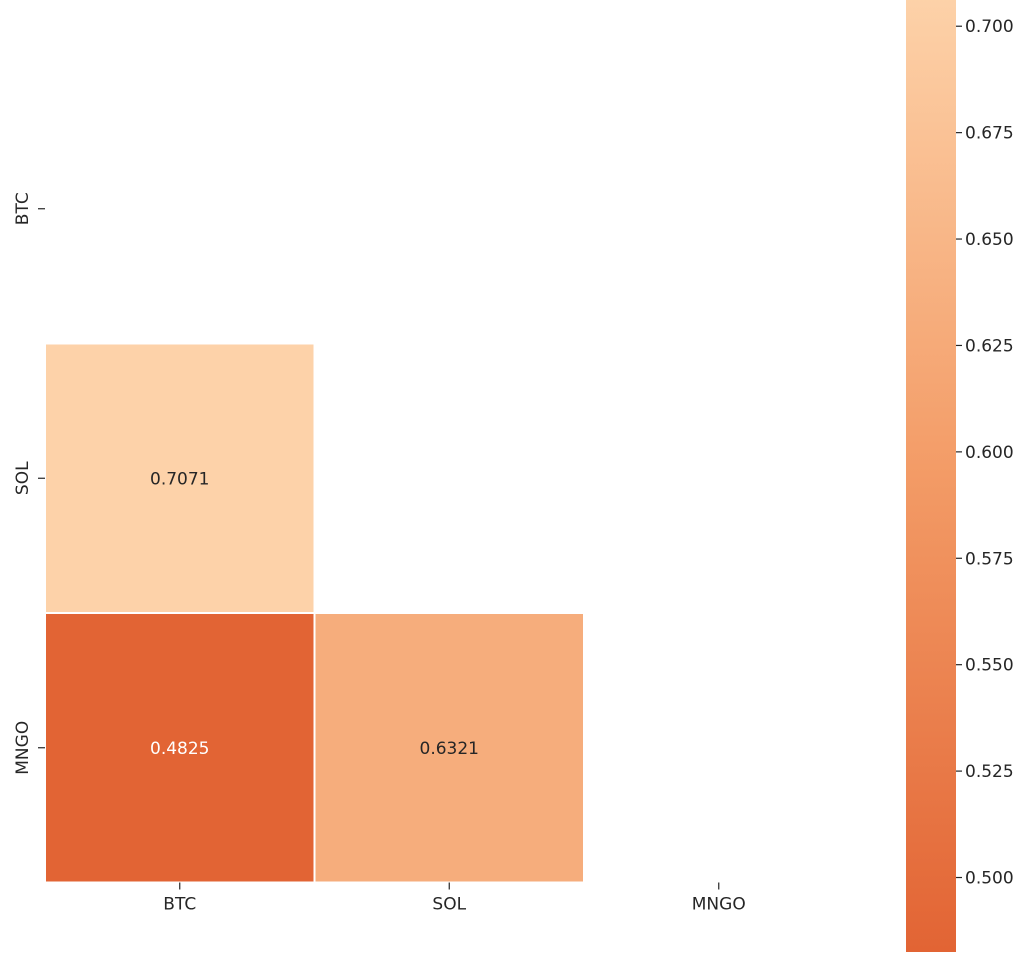  What do you see at coordinates (989, 772) in the screenshot?
I see `colorbar-tick-label: 0.525` at bounding box center [989, 772].